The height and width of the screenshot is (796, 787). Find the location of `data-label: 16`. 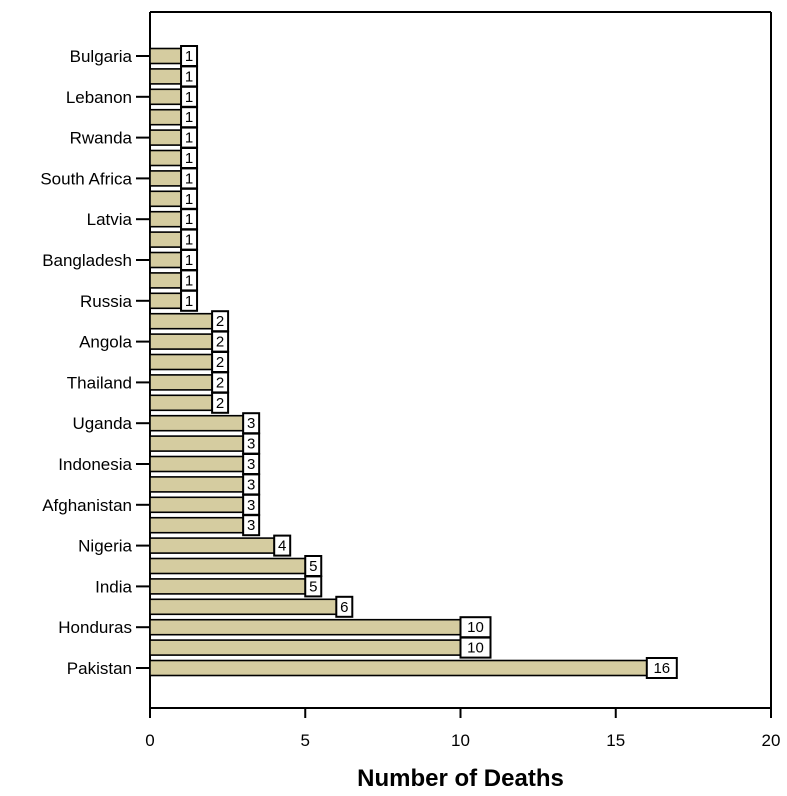

data-label: 16 is located at coordinates (661, 668).